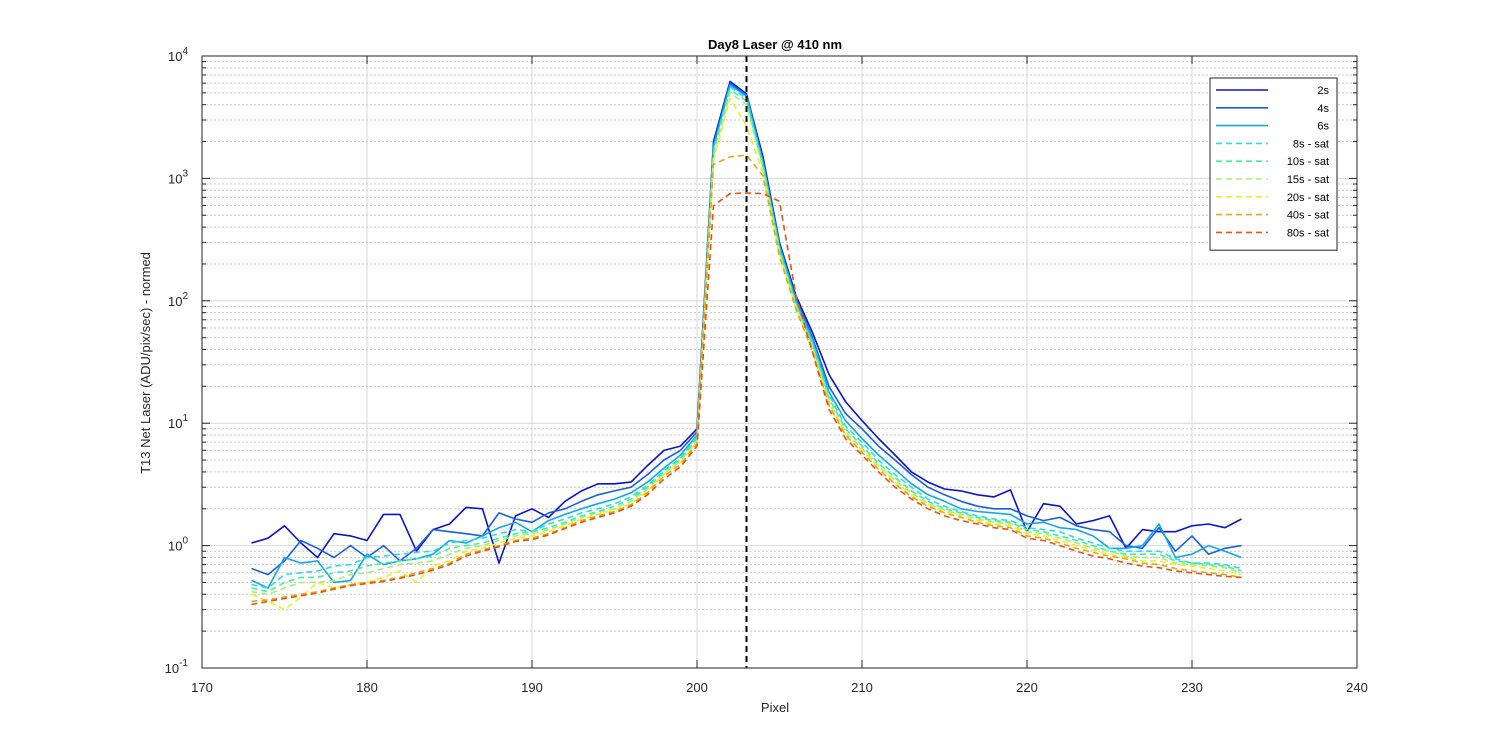 The height and width of the screenshot is (750, 1500). Describe the element at coordinates (1308, 198) in the screenshot. I see `legend-entry-label: 20s - sat` at that location.